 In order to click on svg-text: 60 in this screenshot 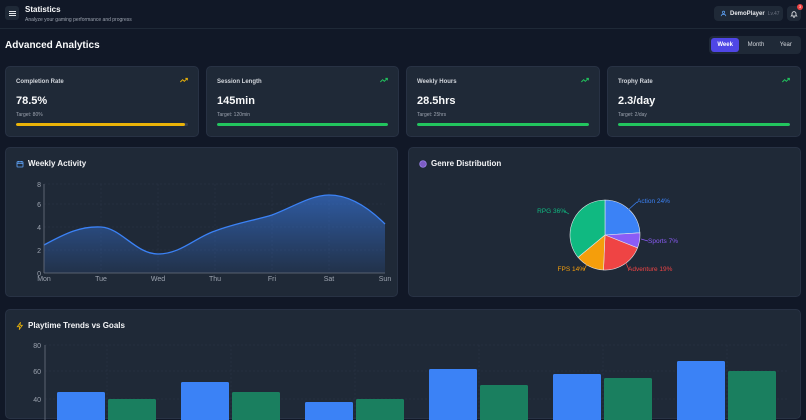, I will do `click(37, 372)`.